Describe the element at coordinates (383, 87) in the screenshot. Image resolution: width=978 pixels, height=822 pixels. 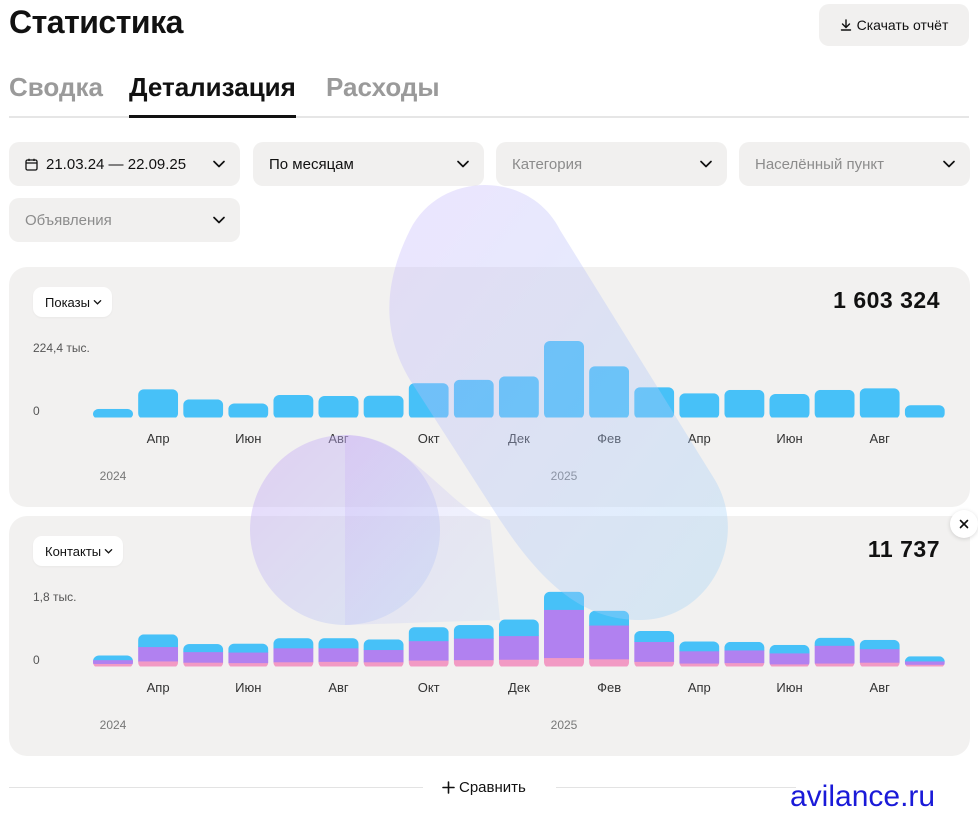
I see `tab-expenses: Расходы` at that location.